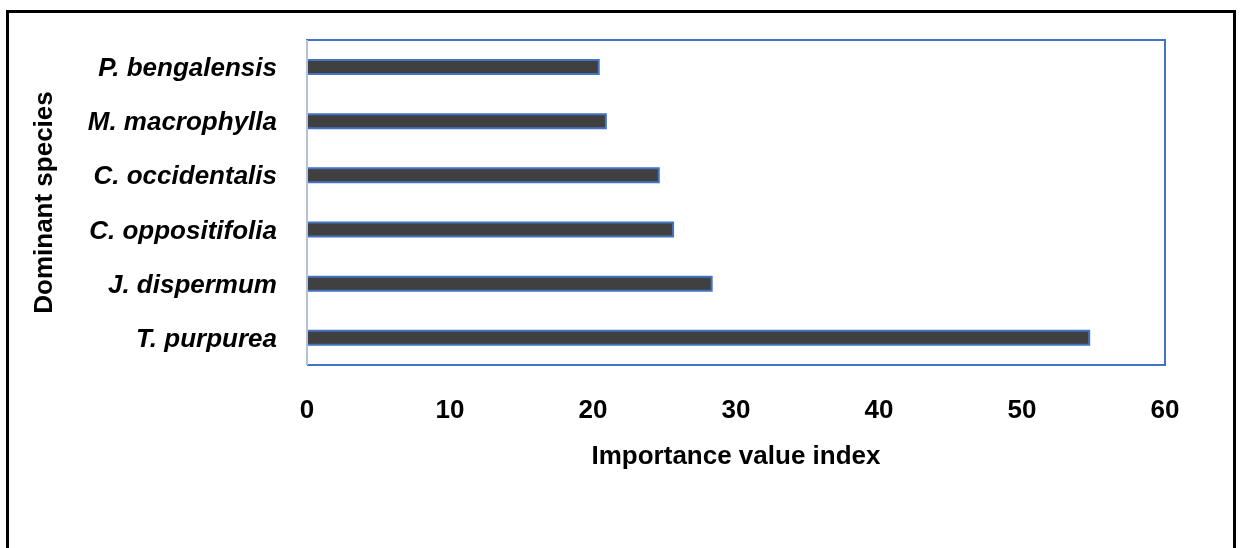  Describe the element at coordinates (206, 337) in the screenshot. I see `y-tick-label: T. purpurea` at that location.